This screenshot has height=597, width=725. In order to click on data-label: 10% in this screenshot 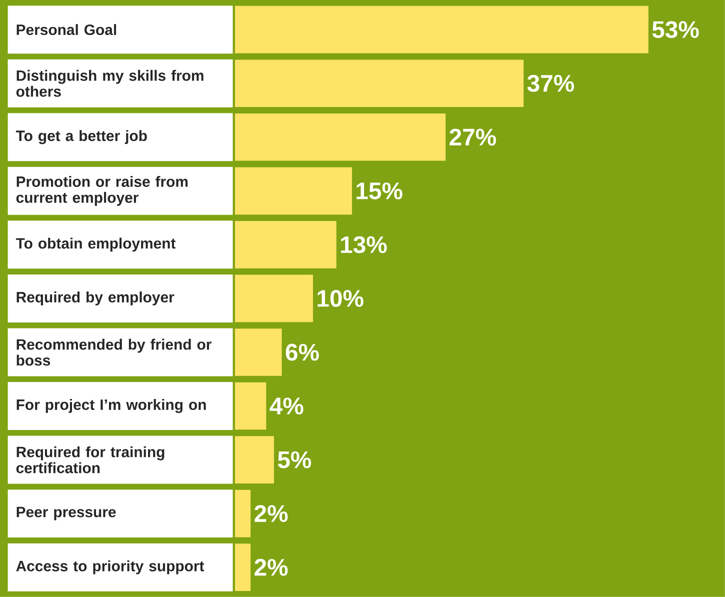, I will do `click(341, 298)`.